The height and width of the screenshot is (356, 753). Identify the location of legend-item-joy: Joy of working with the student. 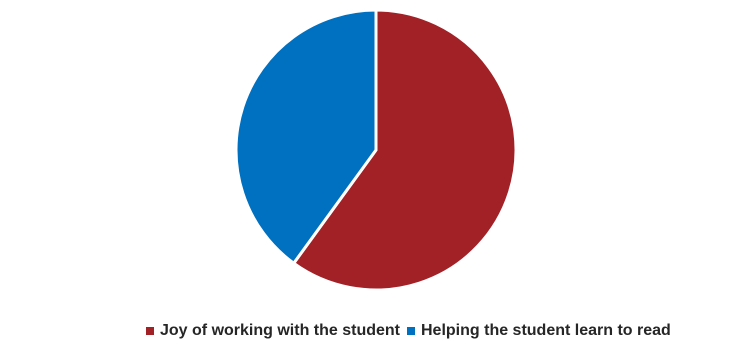
(273, 331).